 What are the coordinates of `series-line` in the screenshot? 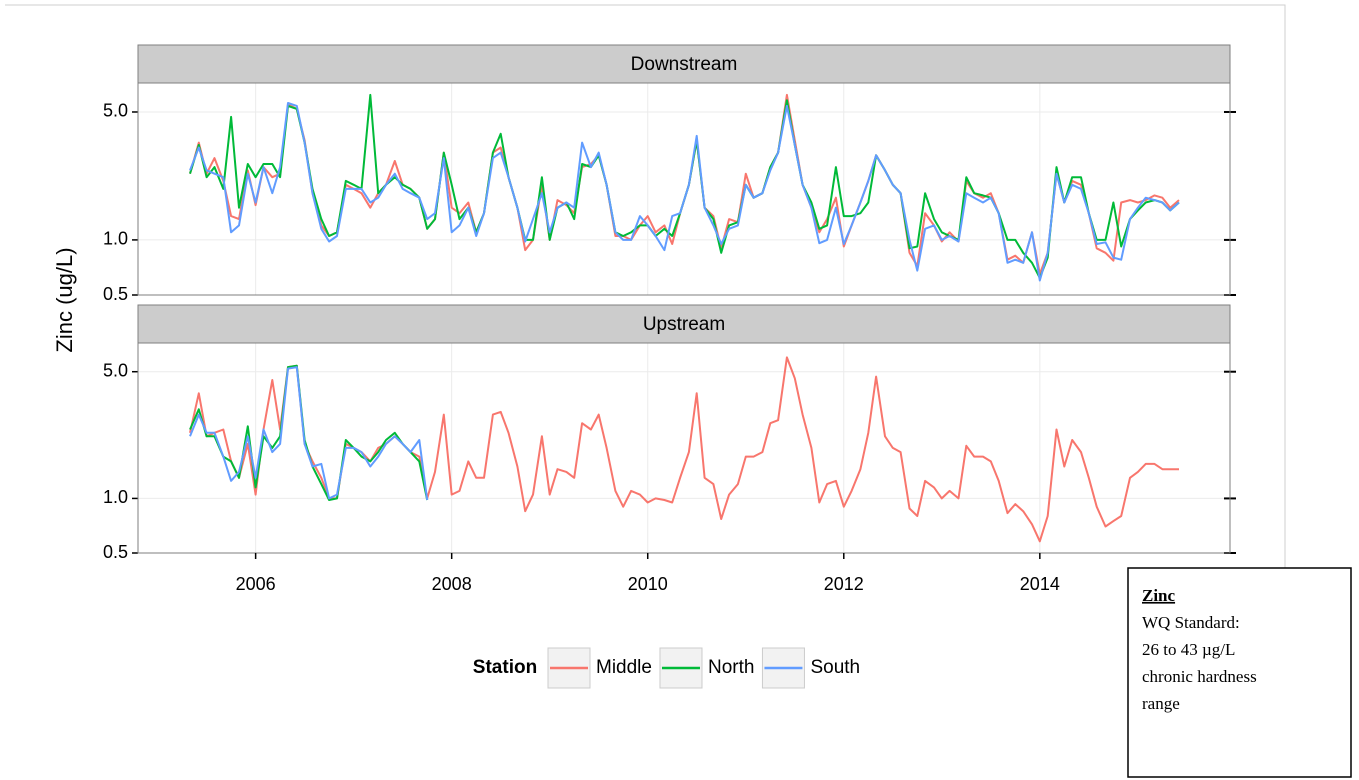 It's located at (309, 433).